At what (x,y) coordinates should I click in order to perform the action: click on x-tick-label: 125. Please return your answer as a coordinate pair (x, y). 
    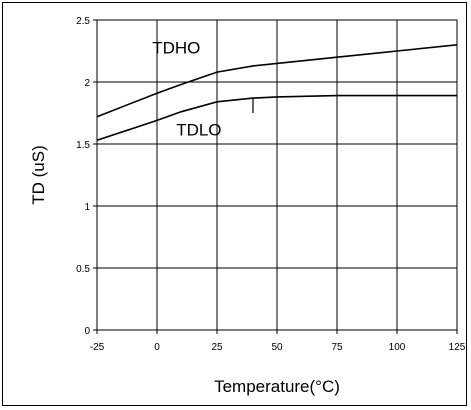
    Looking at the image, I should click on (457, 347).